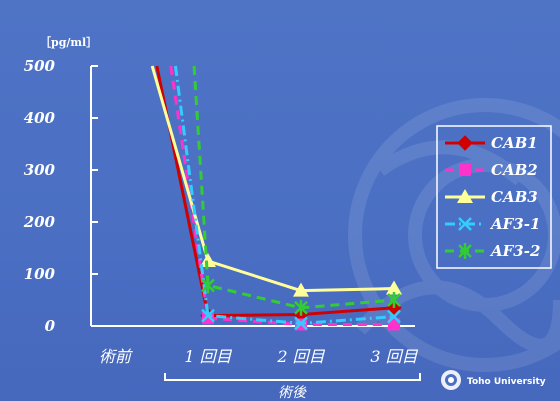  I want to click on legend-marker-cab1, so click(465, 143).